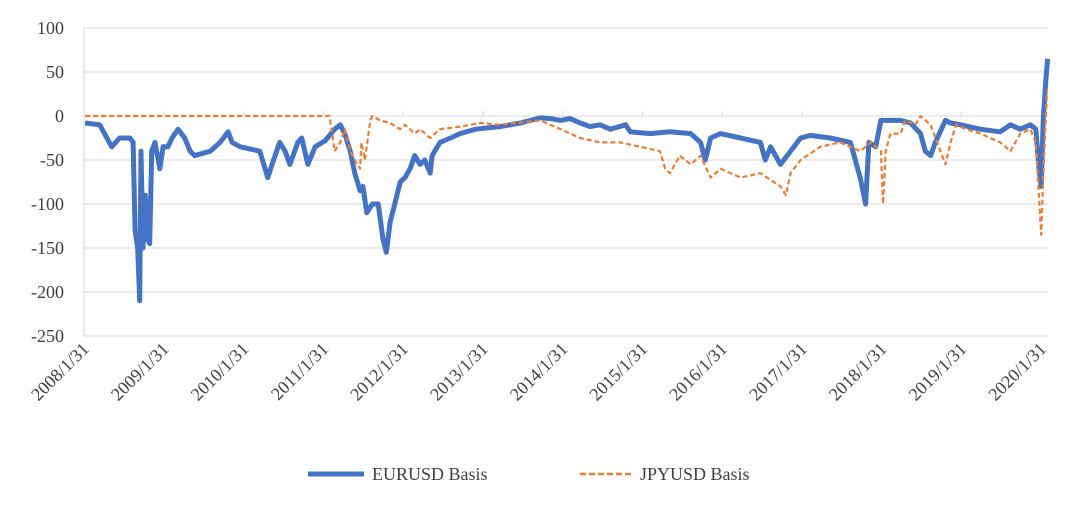  I want to click on y-tick-label: 0, so click(59, 116).